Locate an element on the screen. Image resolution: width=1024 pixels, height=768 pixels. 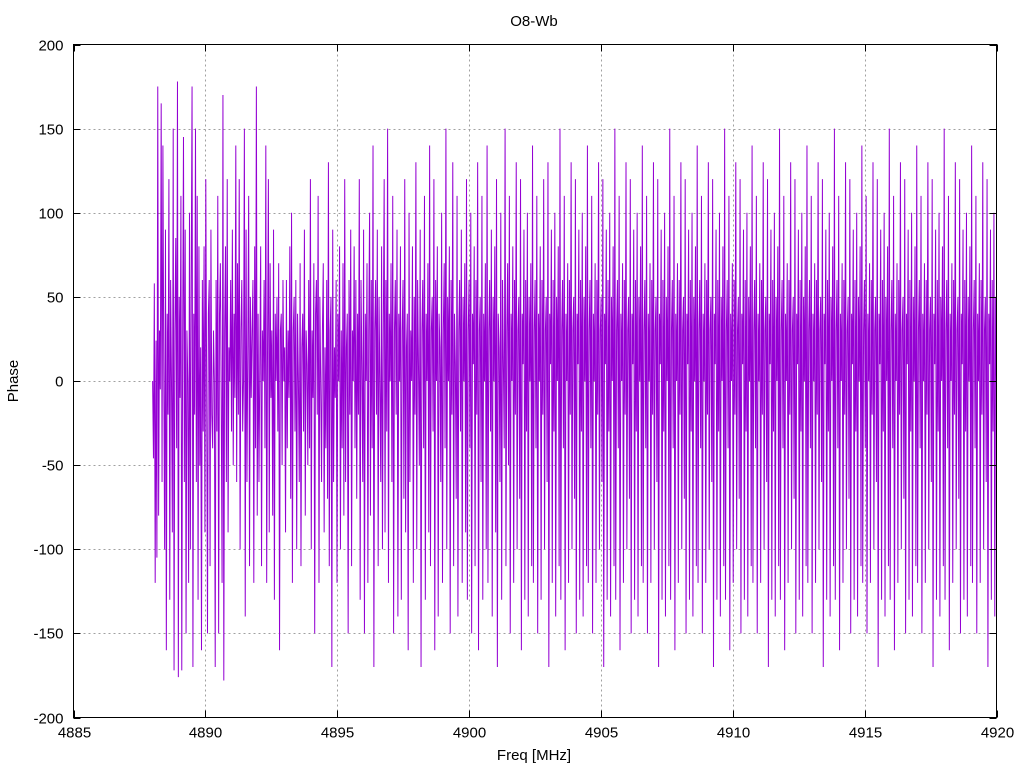
y-tick-label: 0 is located at coordinates (59, 382).